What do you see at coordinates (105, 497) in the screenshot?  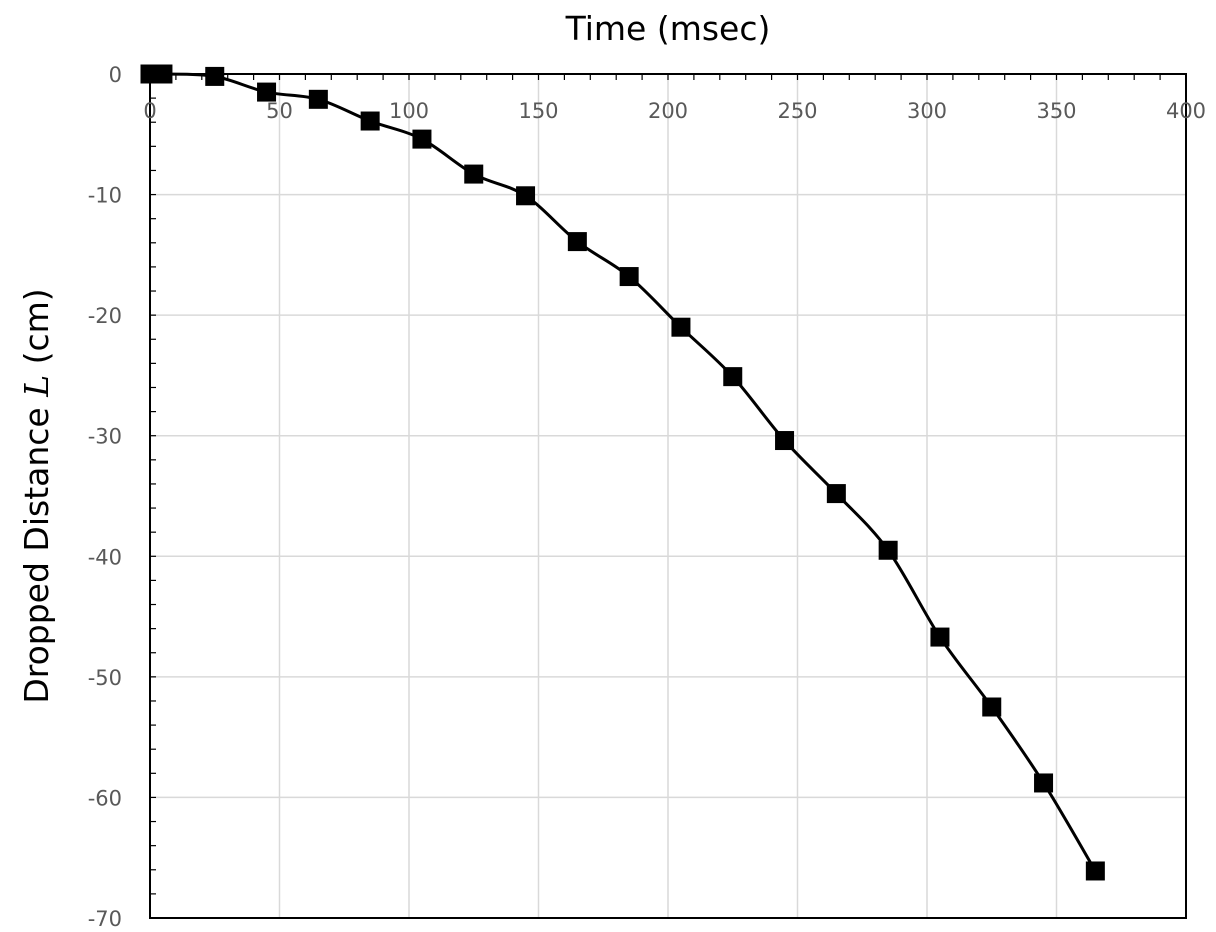 I see `y-tick-labels: 0 -10 -20 -30 -40 -50 -60 -70` at bounding box center [105, 497].